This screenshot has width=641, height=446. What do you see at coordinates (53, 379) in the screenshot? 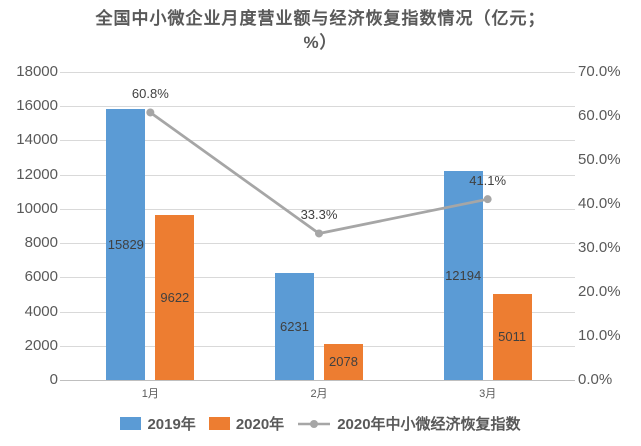
I see `left-axis-tick-label: 0` at bounding box center [53, 379].